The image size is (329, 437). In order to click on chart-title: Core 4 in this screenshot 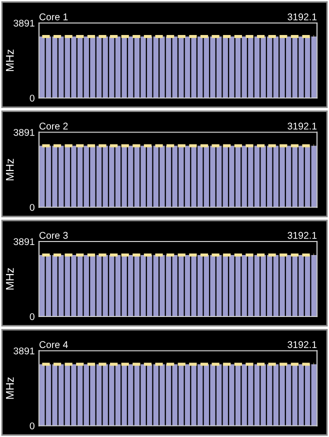, I will do `click(53, 344)`.